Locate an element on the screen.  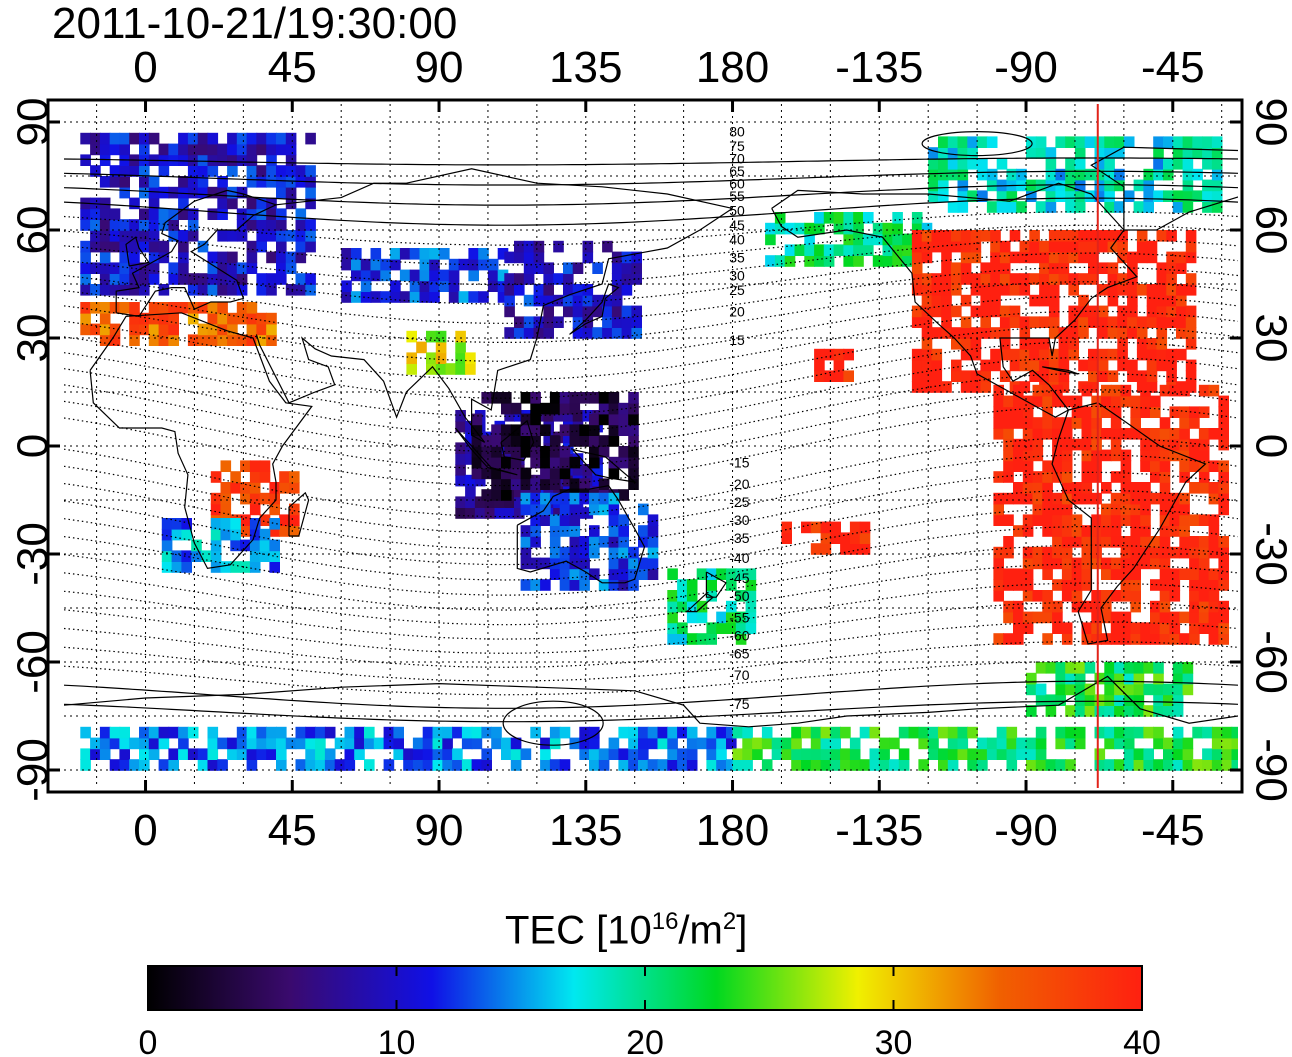
lat-tick-label-left: 30 is located at coordinates (33, 338).